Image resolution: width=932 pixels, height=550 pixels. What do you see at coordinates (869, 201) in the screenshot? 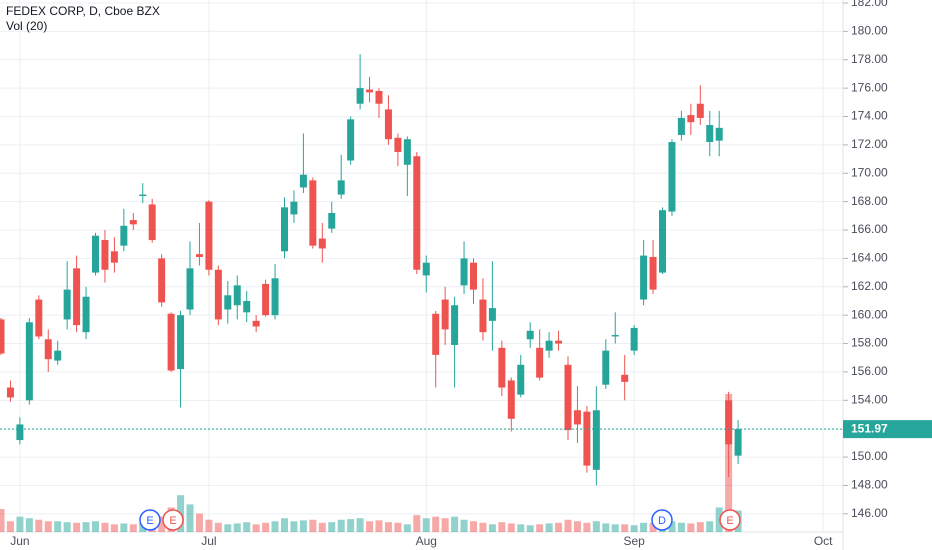
I see `y-tick-label: 168.00` at bounding box center [869, 201].